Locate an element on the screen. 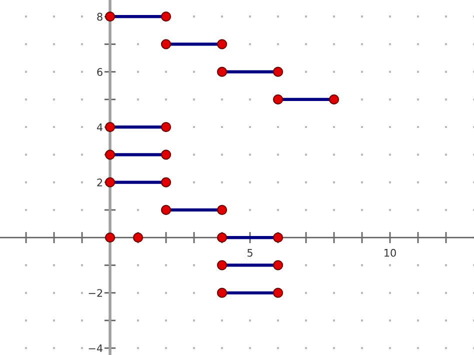  y-tick-label: 8 is located at coordinates (99, 16).